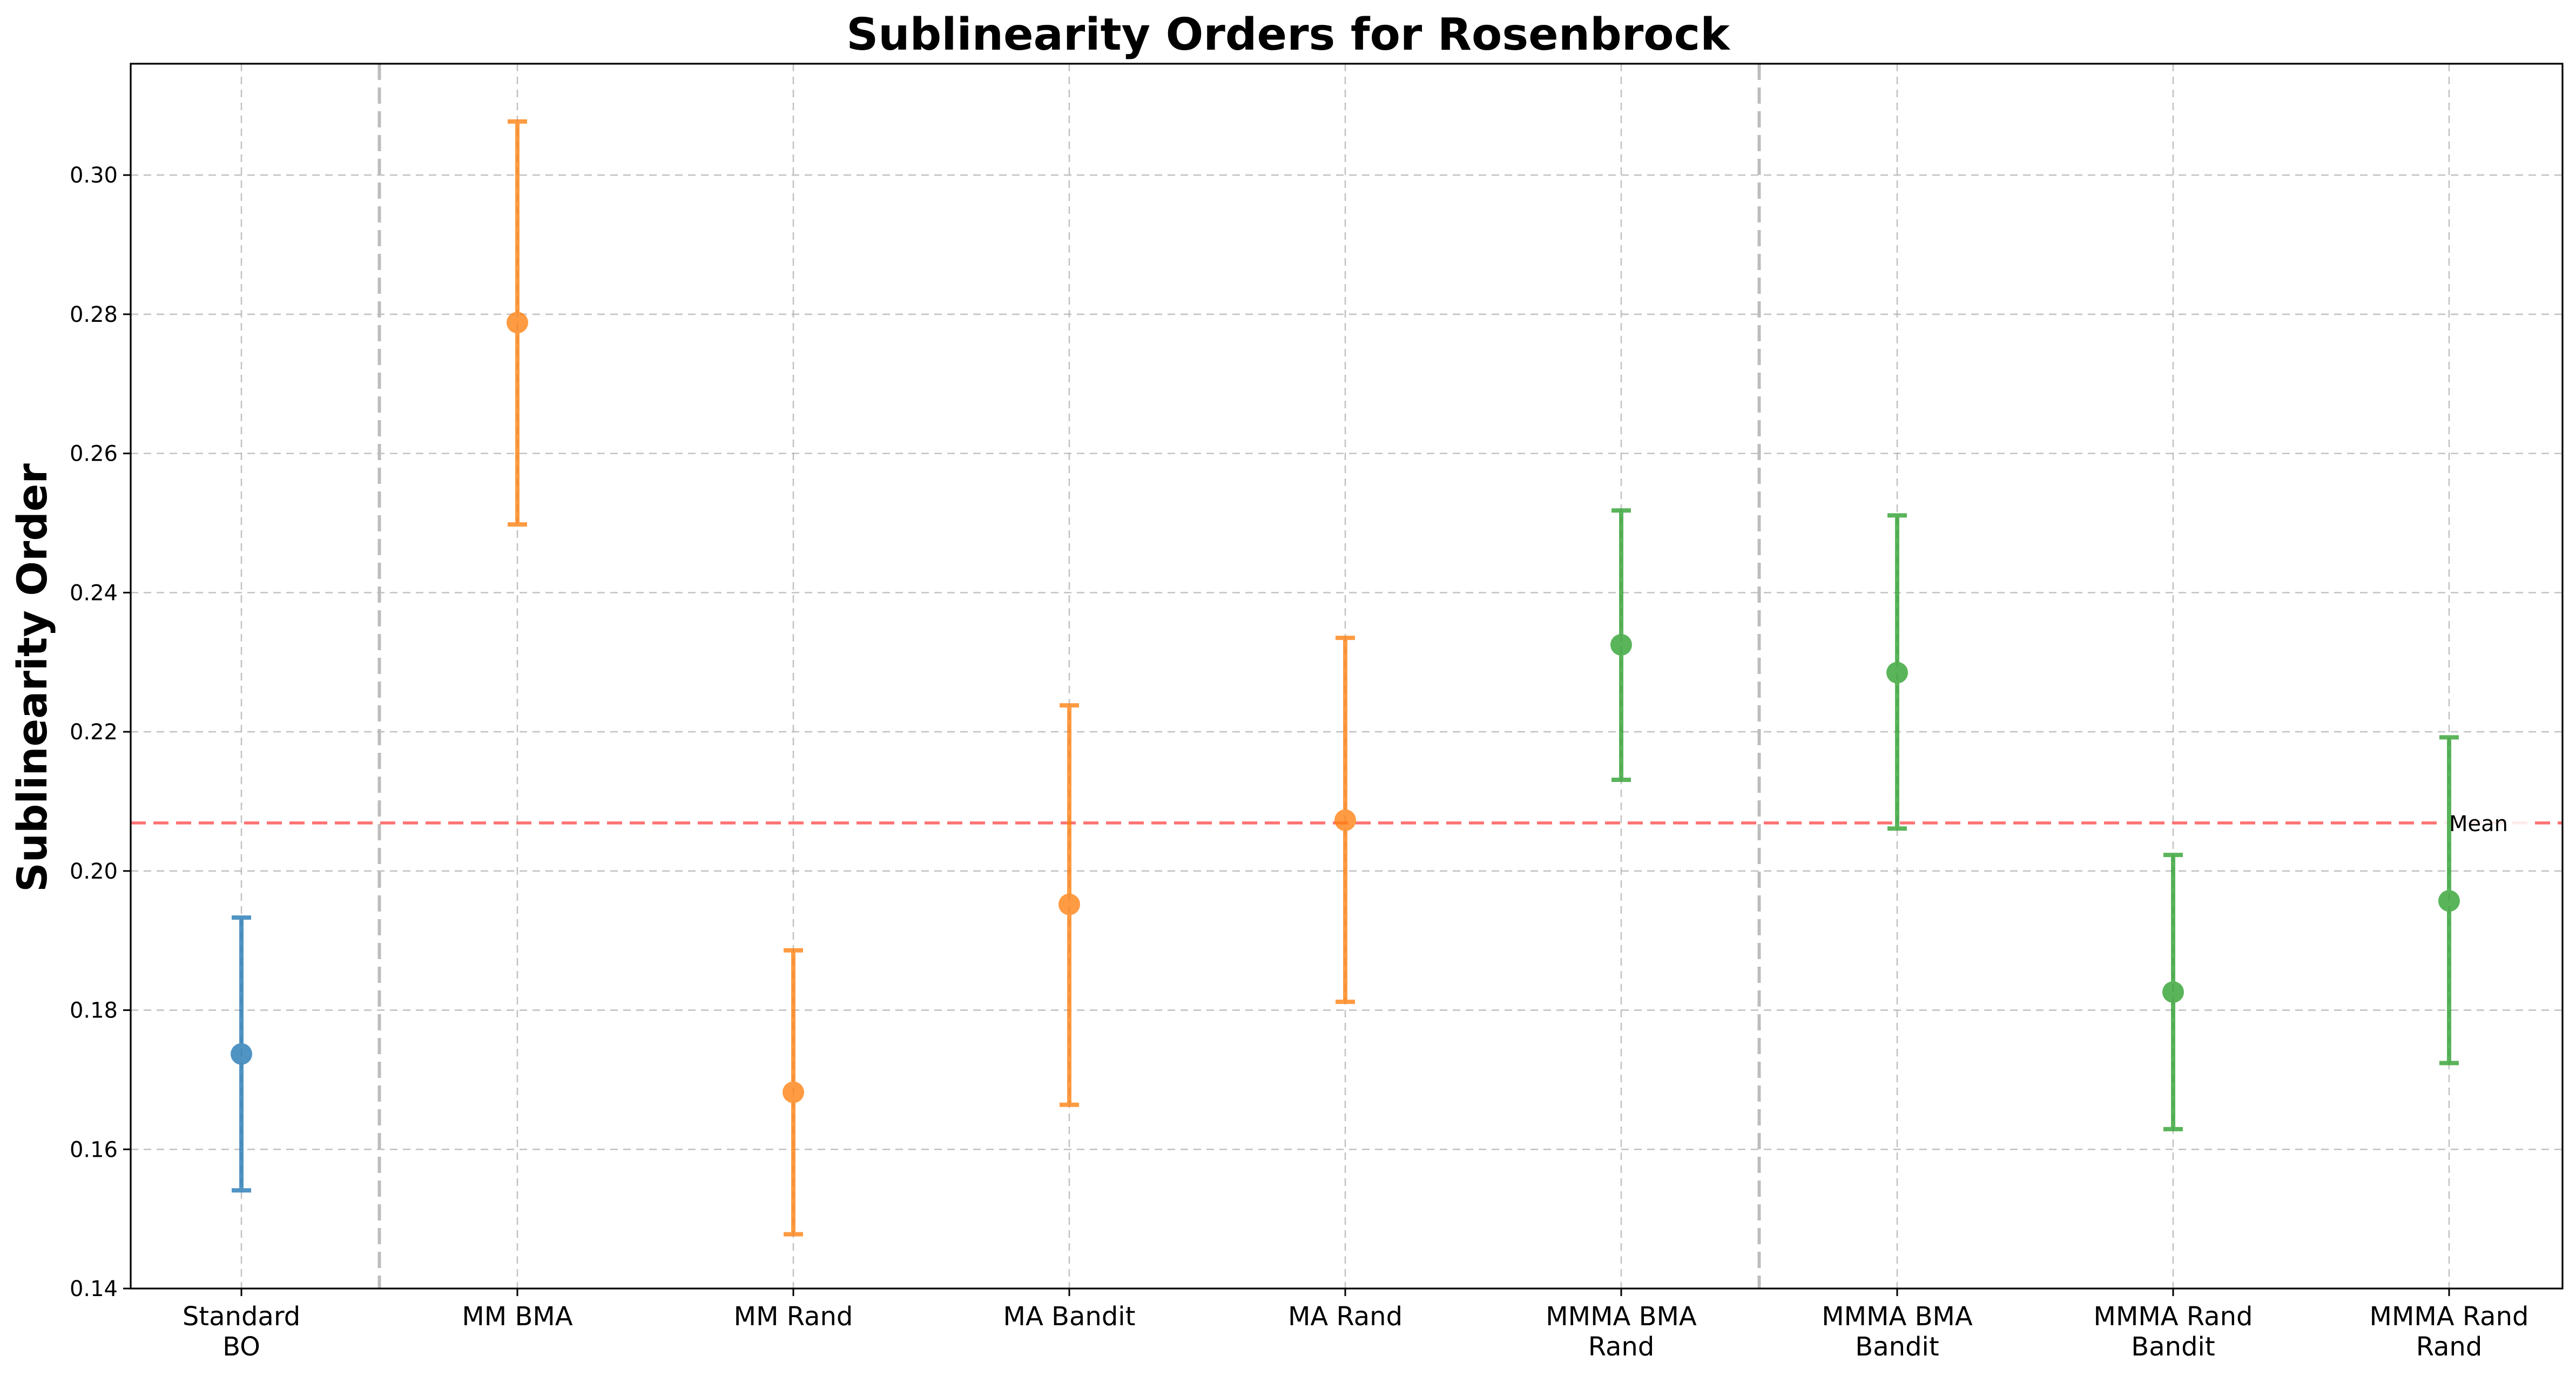 Image resolution: width=2576 pixels, height=1376 pixels. I want to click on y-axis-label: Sublinearity Order, so click(32, 677).